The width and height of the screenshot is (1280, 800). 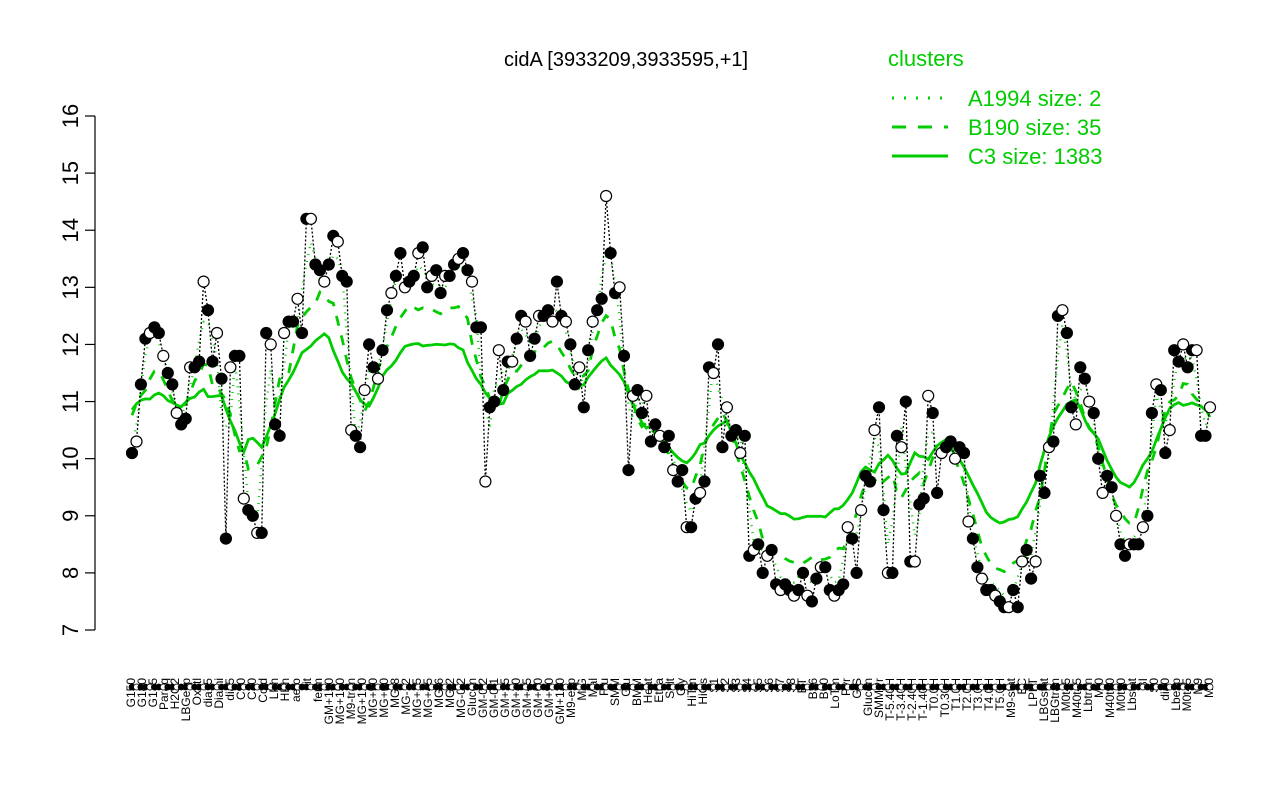 I want to click on y-tick-label: 12, so click(x=70, y=344).